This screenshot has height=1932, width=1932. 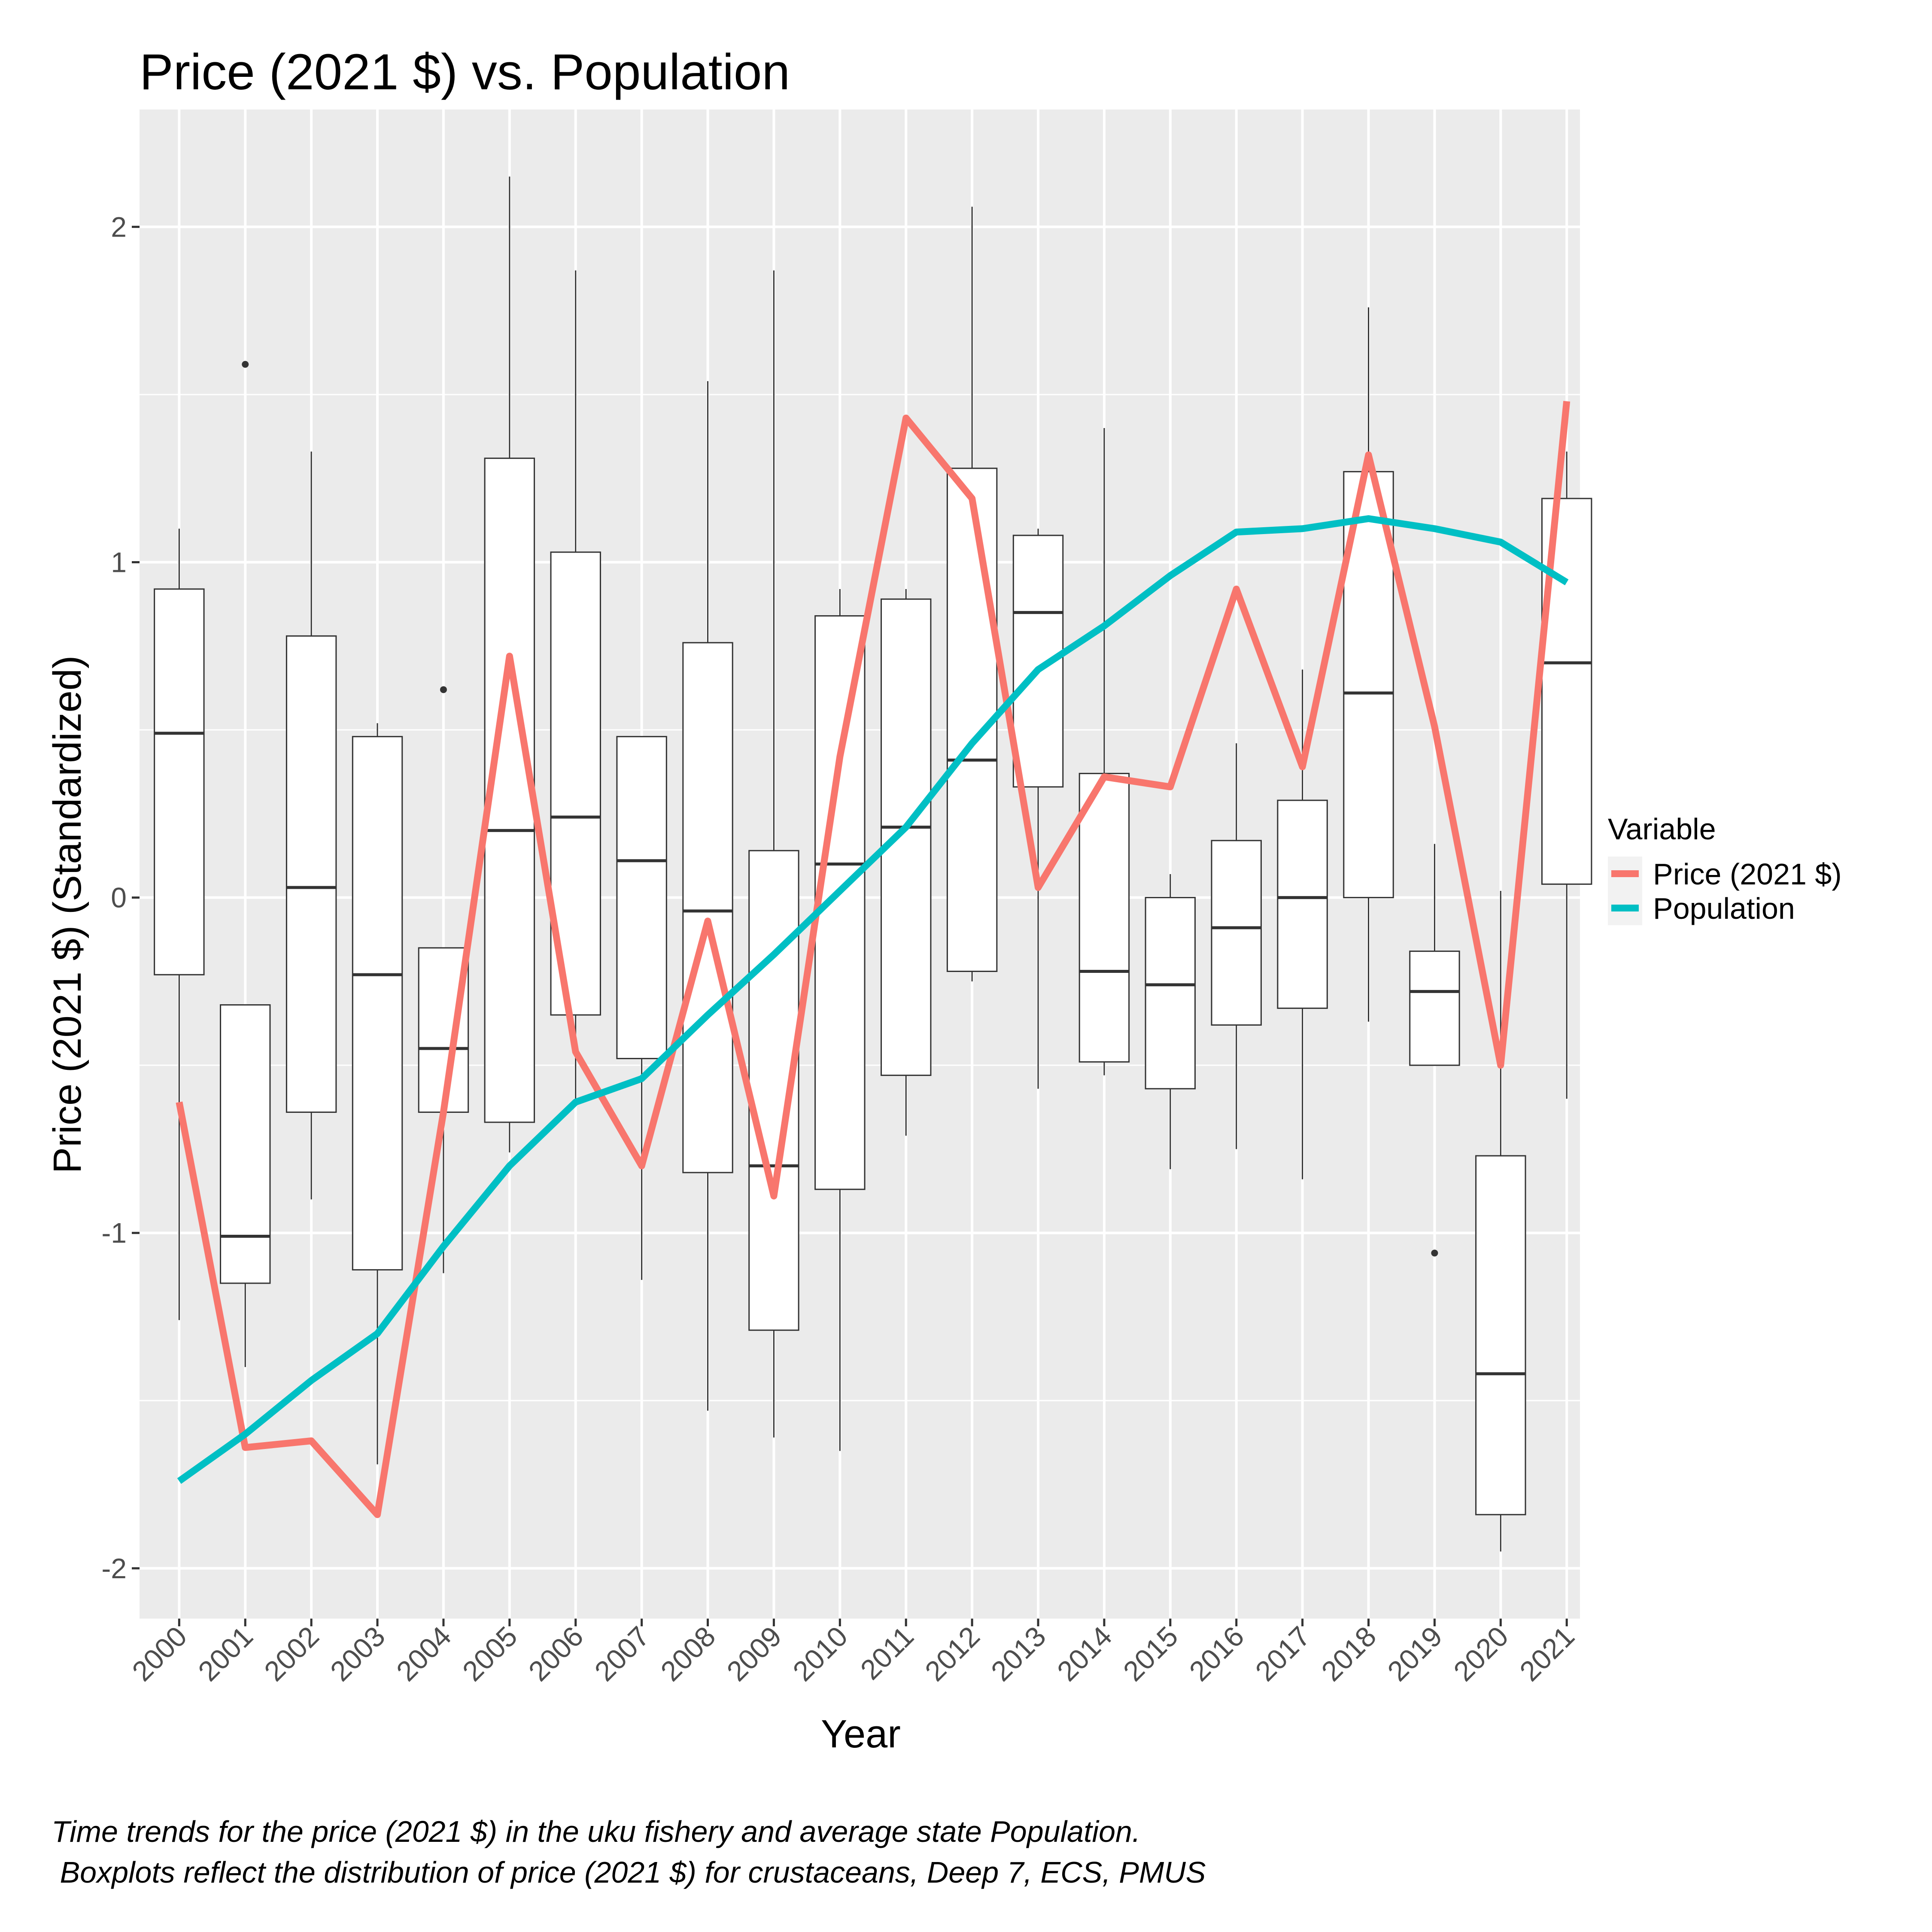 I want to click on y-axis: -2 -1 0 1 2, so click(x=121, y=897).